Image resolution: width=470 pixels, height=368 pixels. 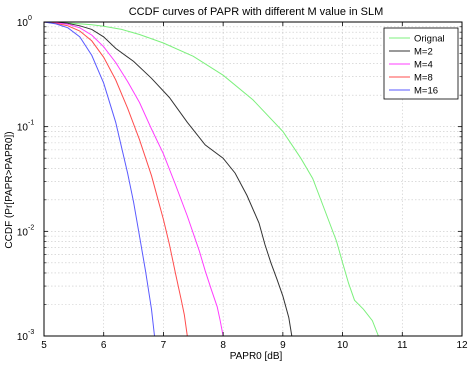 I want to click on y-tick-label: 10 -2, so click(x=25, y=231).